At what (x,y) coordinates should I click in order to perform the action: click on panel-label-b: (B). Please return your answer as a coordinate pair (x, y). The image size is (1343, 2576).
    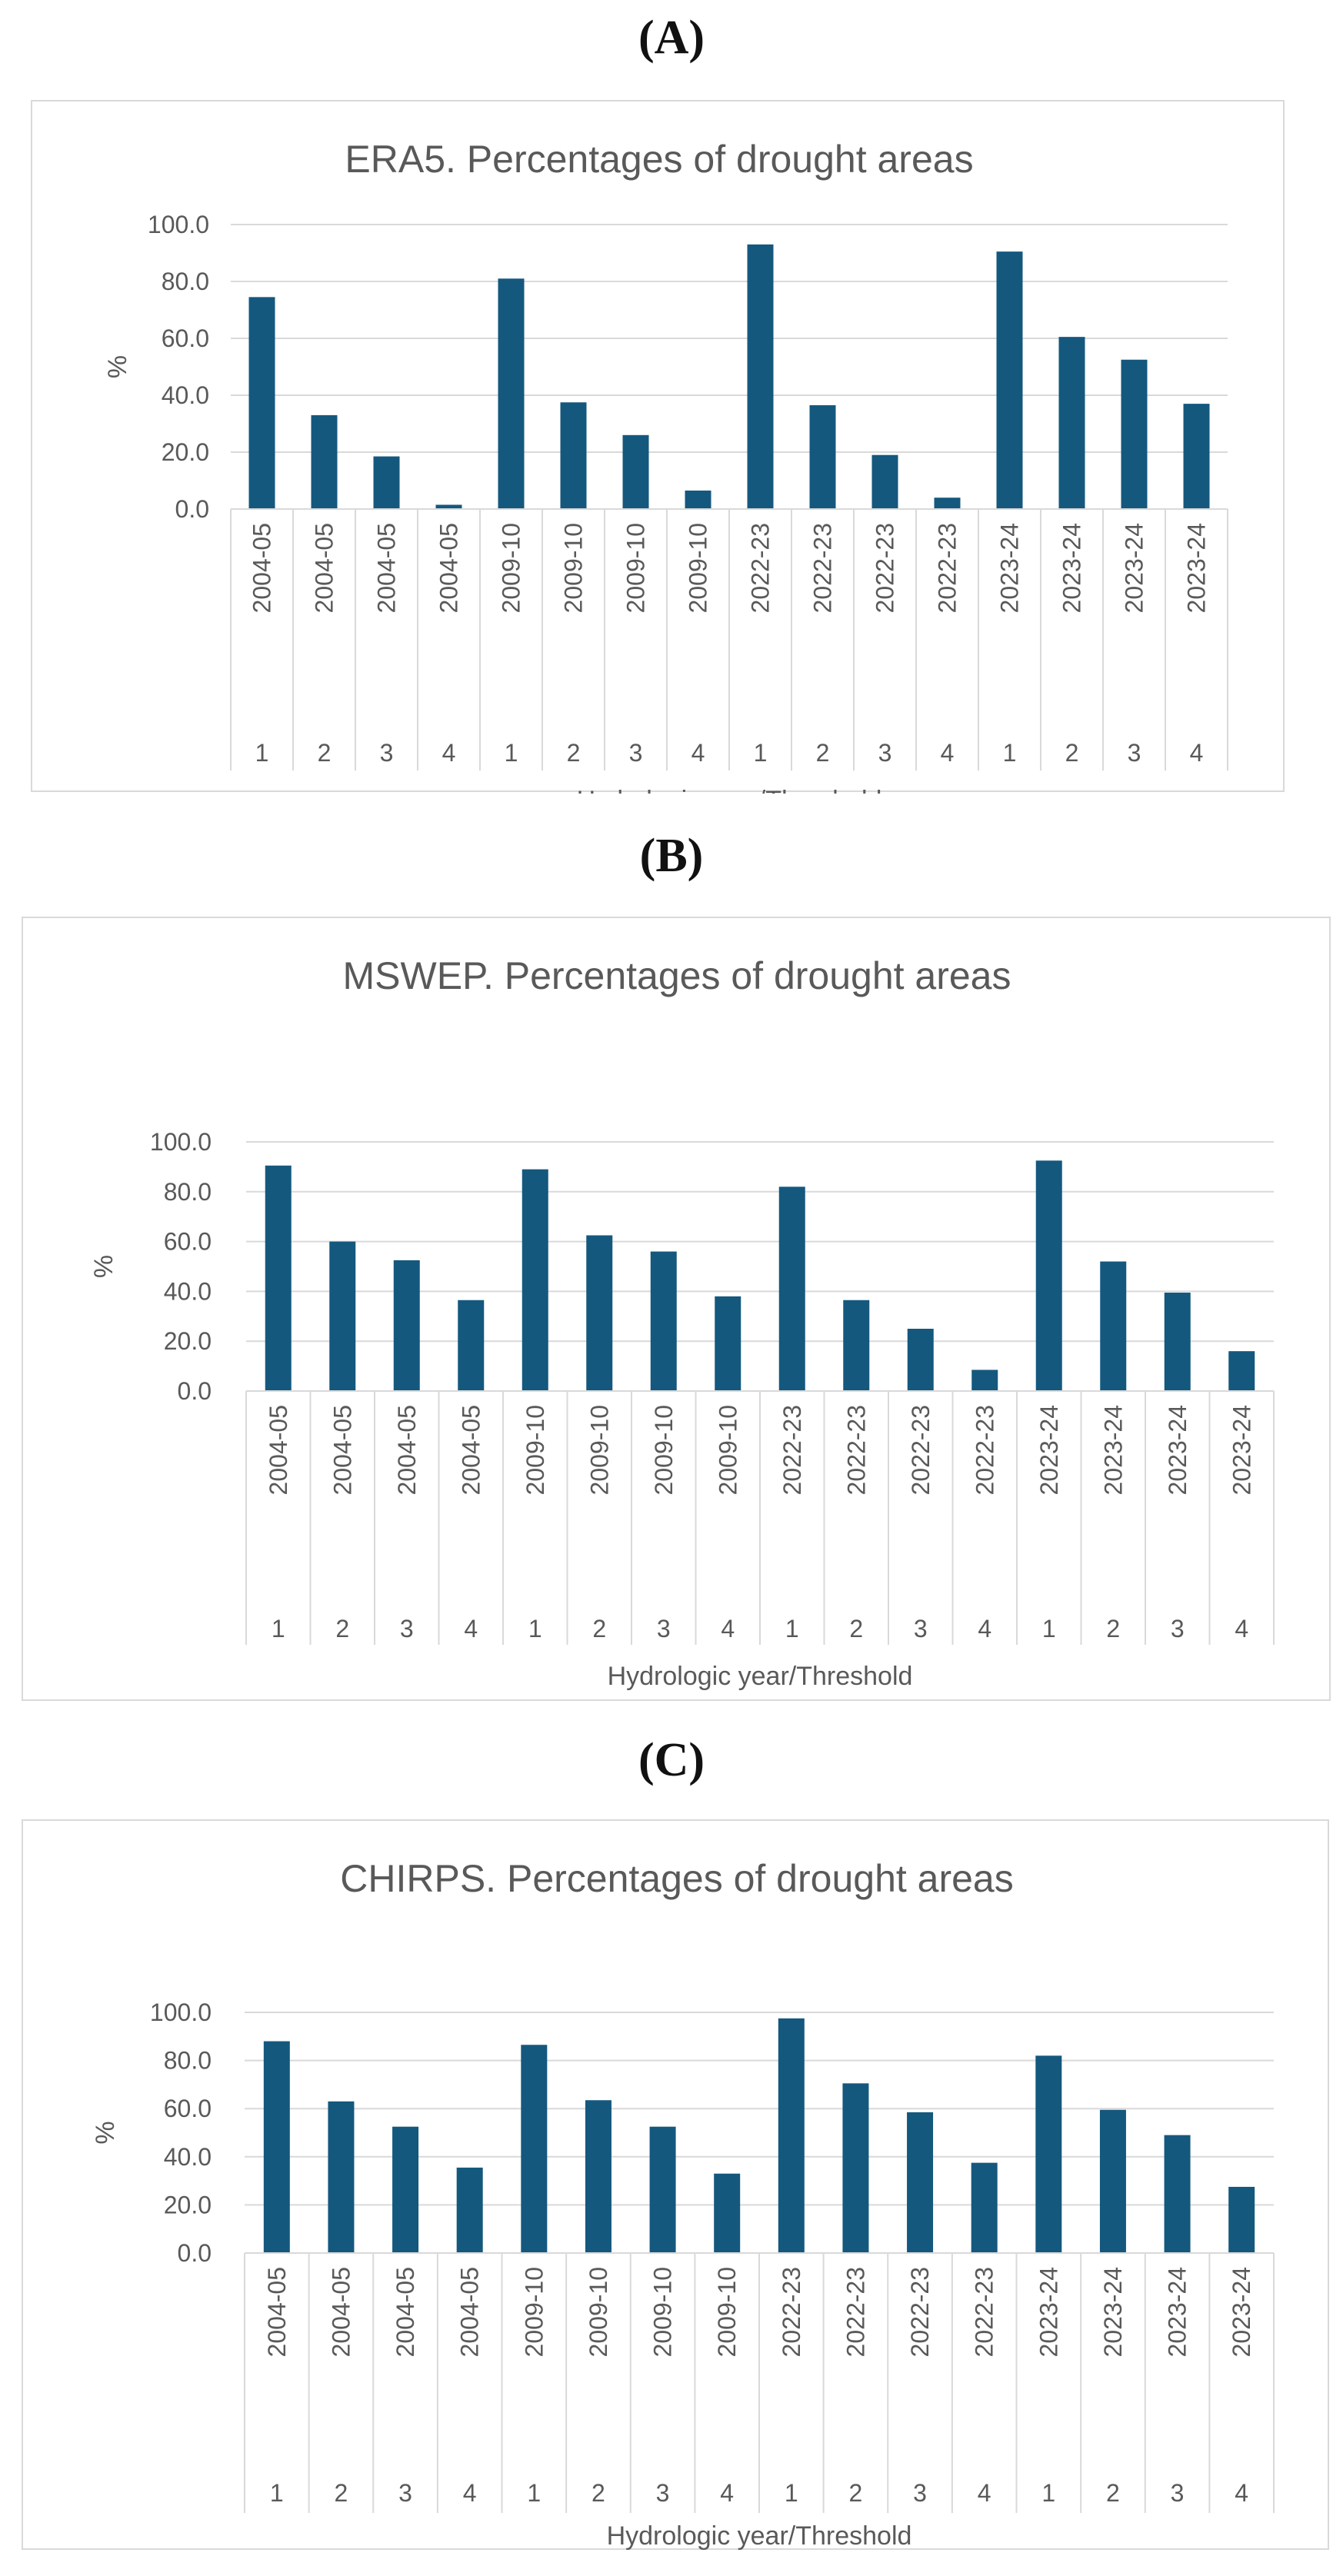
    Looking at the image, I should click on (671, 856).